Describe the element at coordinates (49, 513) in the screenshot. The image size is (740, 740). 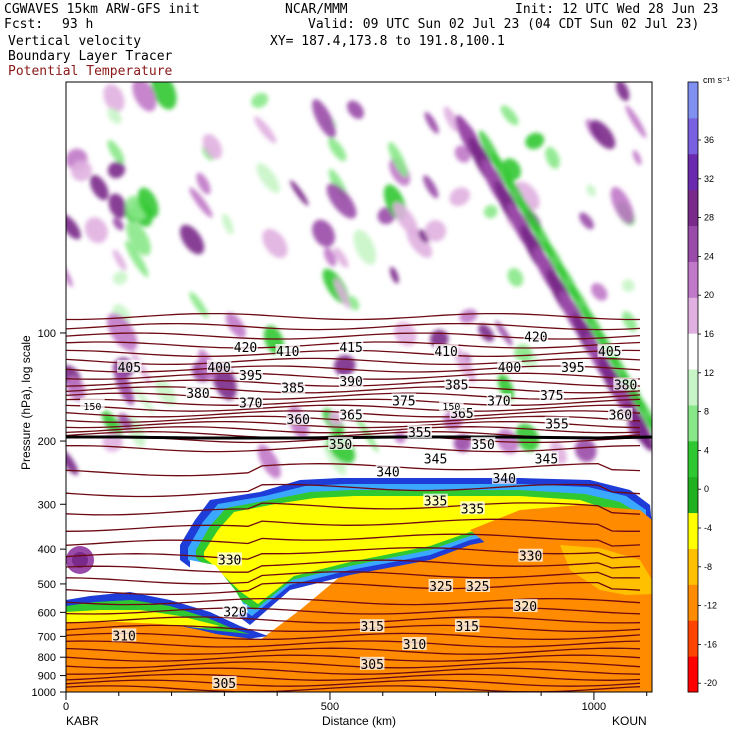
I see `y-axis: 100 200 300 400 500 600 700 800 900 1000` at that location.